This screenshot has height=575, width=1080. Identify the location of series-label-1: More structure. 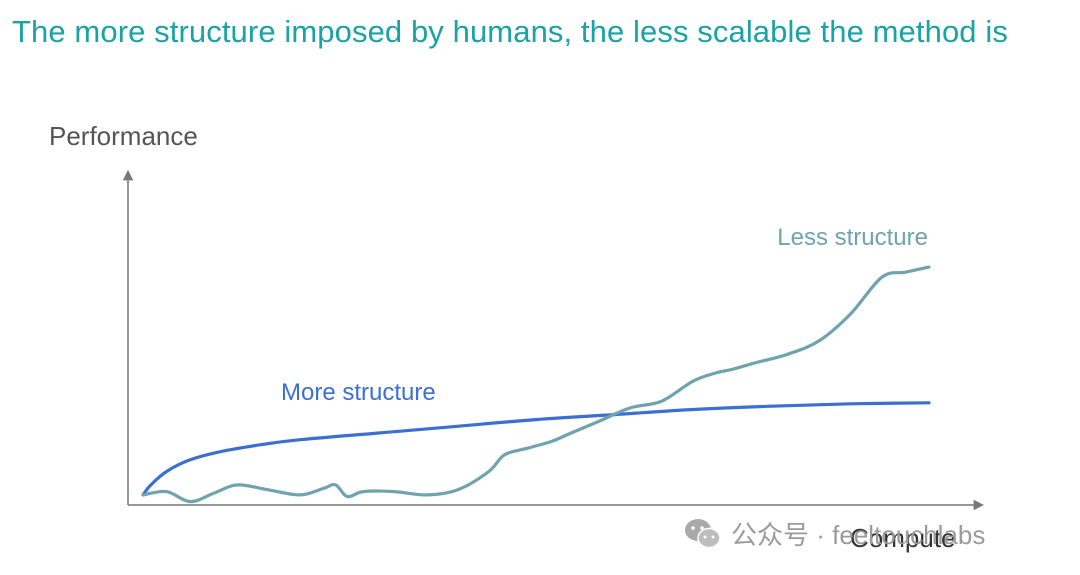
(358, 392).